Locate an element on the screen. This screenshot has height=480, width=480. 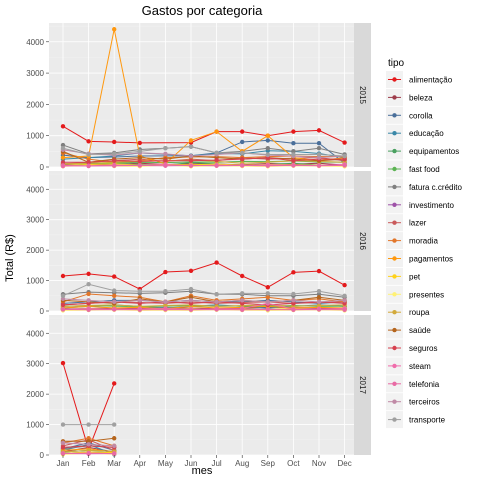
y-tick-label: 3000 is located at coordinates (35, 364).